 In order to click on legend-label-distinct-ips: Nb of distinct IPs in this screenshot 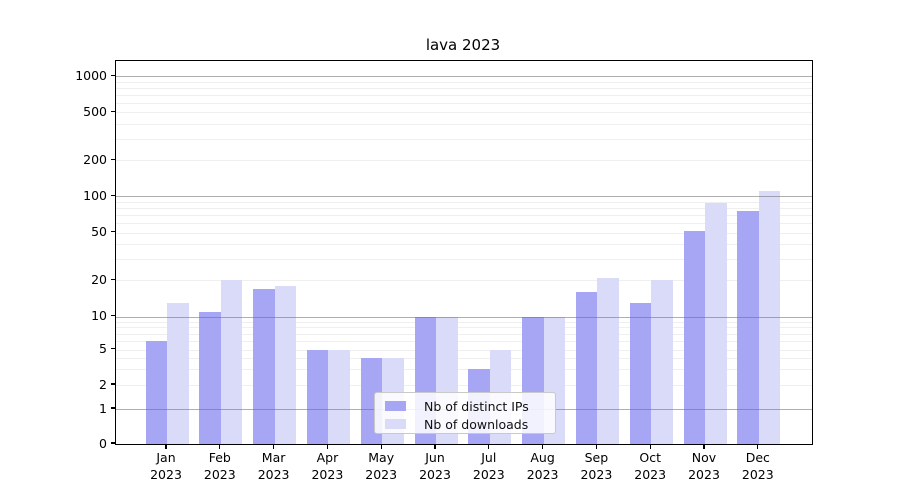, I will do `click(476, 406)`.